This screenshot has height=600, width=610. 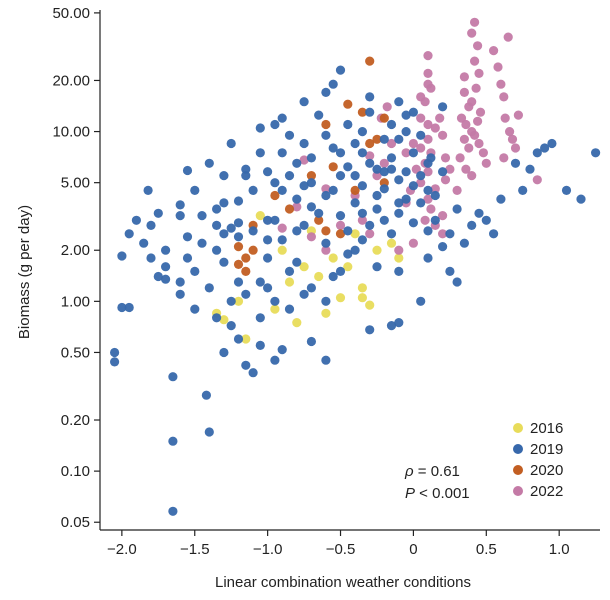 I want to click on x-tick-label: 0.5, so click(x=486, y=549).